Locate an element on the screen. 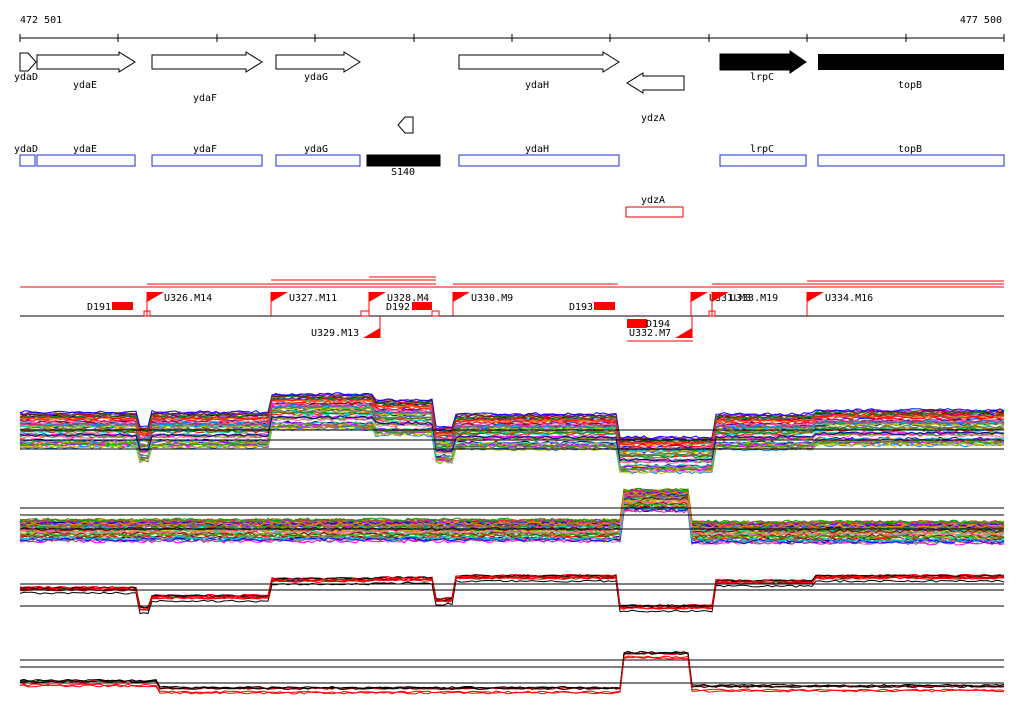  gene-label-ydaD: ydaD is located at coordinates (26, 77).